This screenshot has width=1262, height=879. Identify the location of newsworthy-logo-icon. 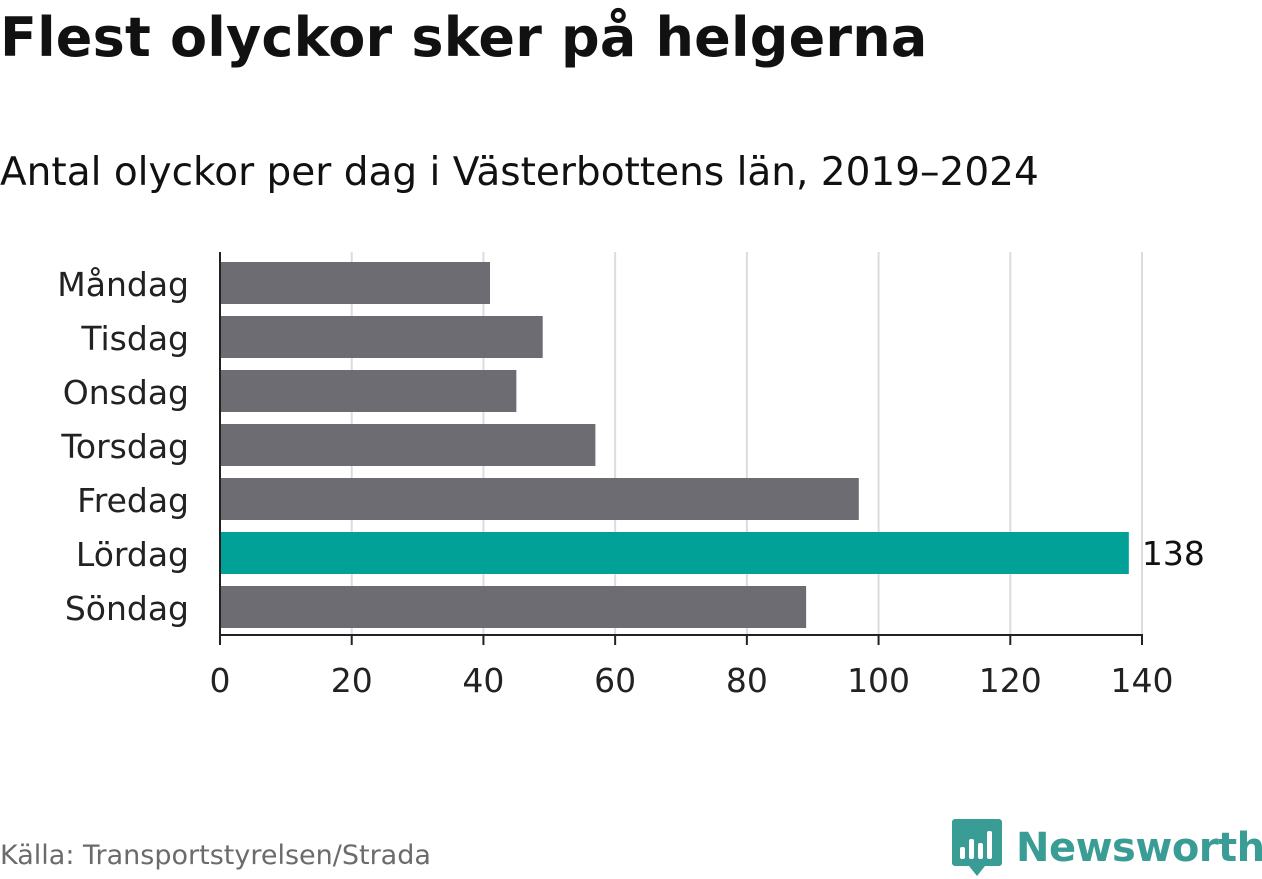
(977, 847).